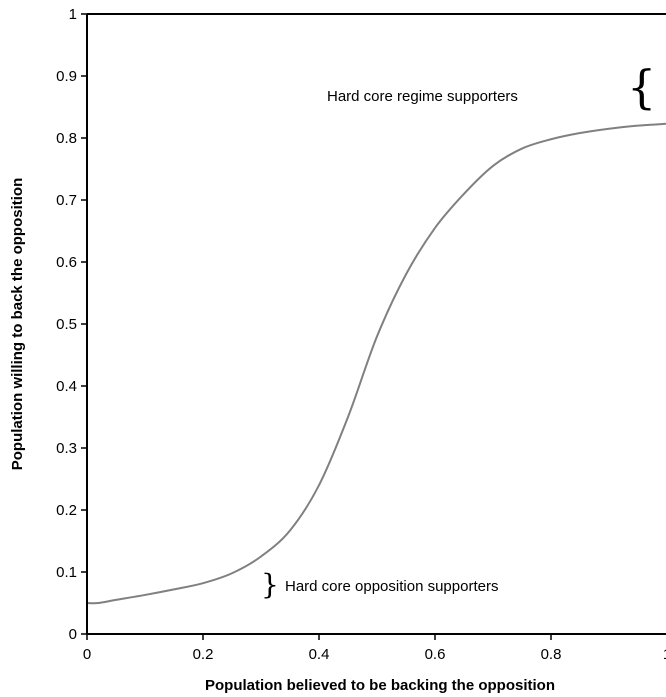  Describe the element at coordinates (270, 584) in the screenshot. I see `annotation-opposition-brace: }` at that location.